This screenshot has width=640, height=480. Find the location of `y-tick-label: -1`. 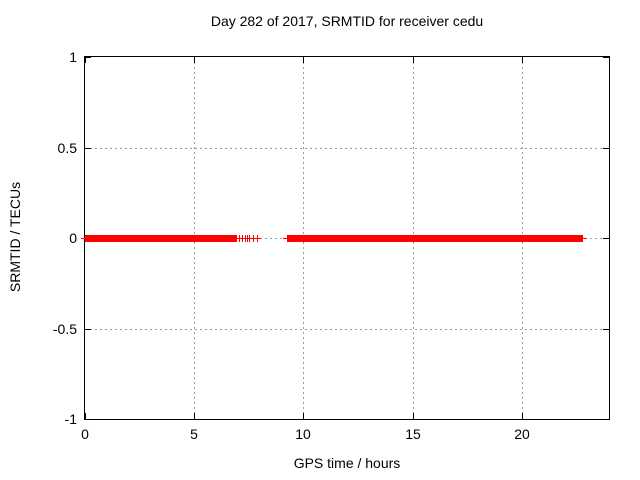

y-tick-label: -1 is located at coordinates (70, 419).